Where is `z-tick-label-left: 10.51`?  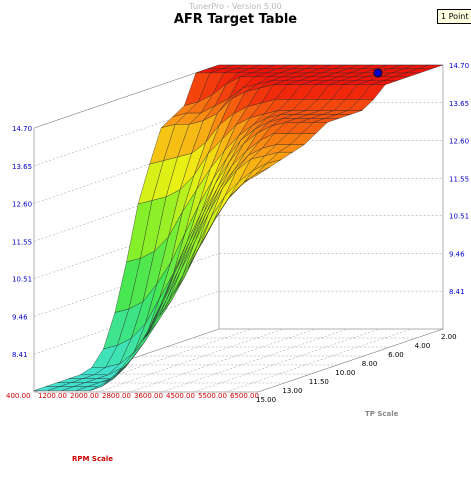
z-tick-label-left: 10.51 is located at coordinates (22, 280).